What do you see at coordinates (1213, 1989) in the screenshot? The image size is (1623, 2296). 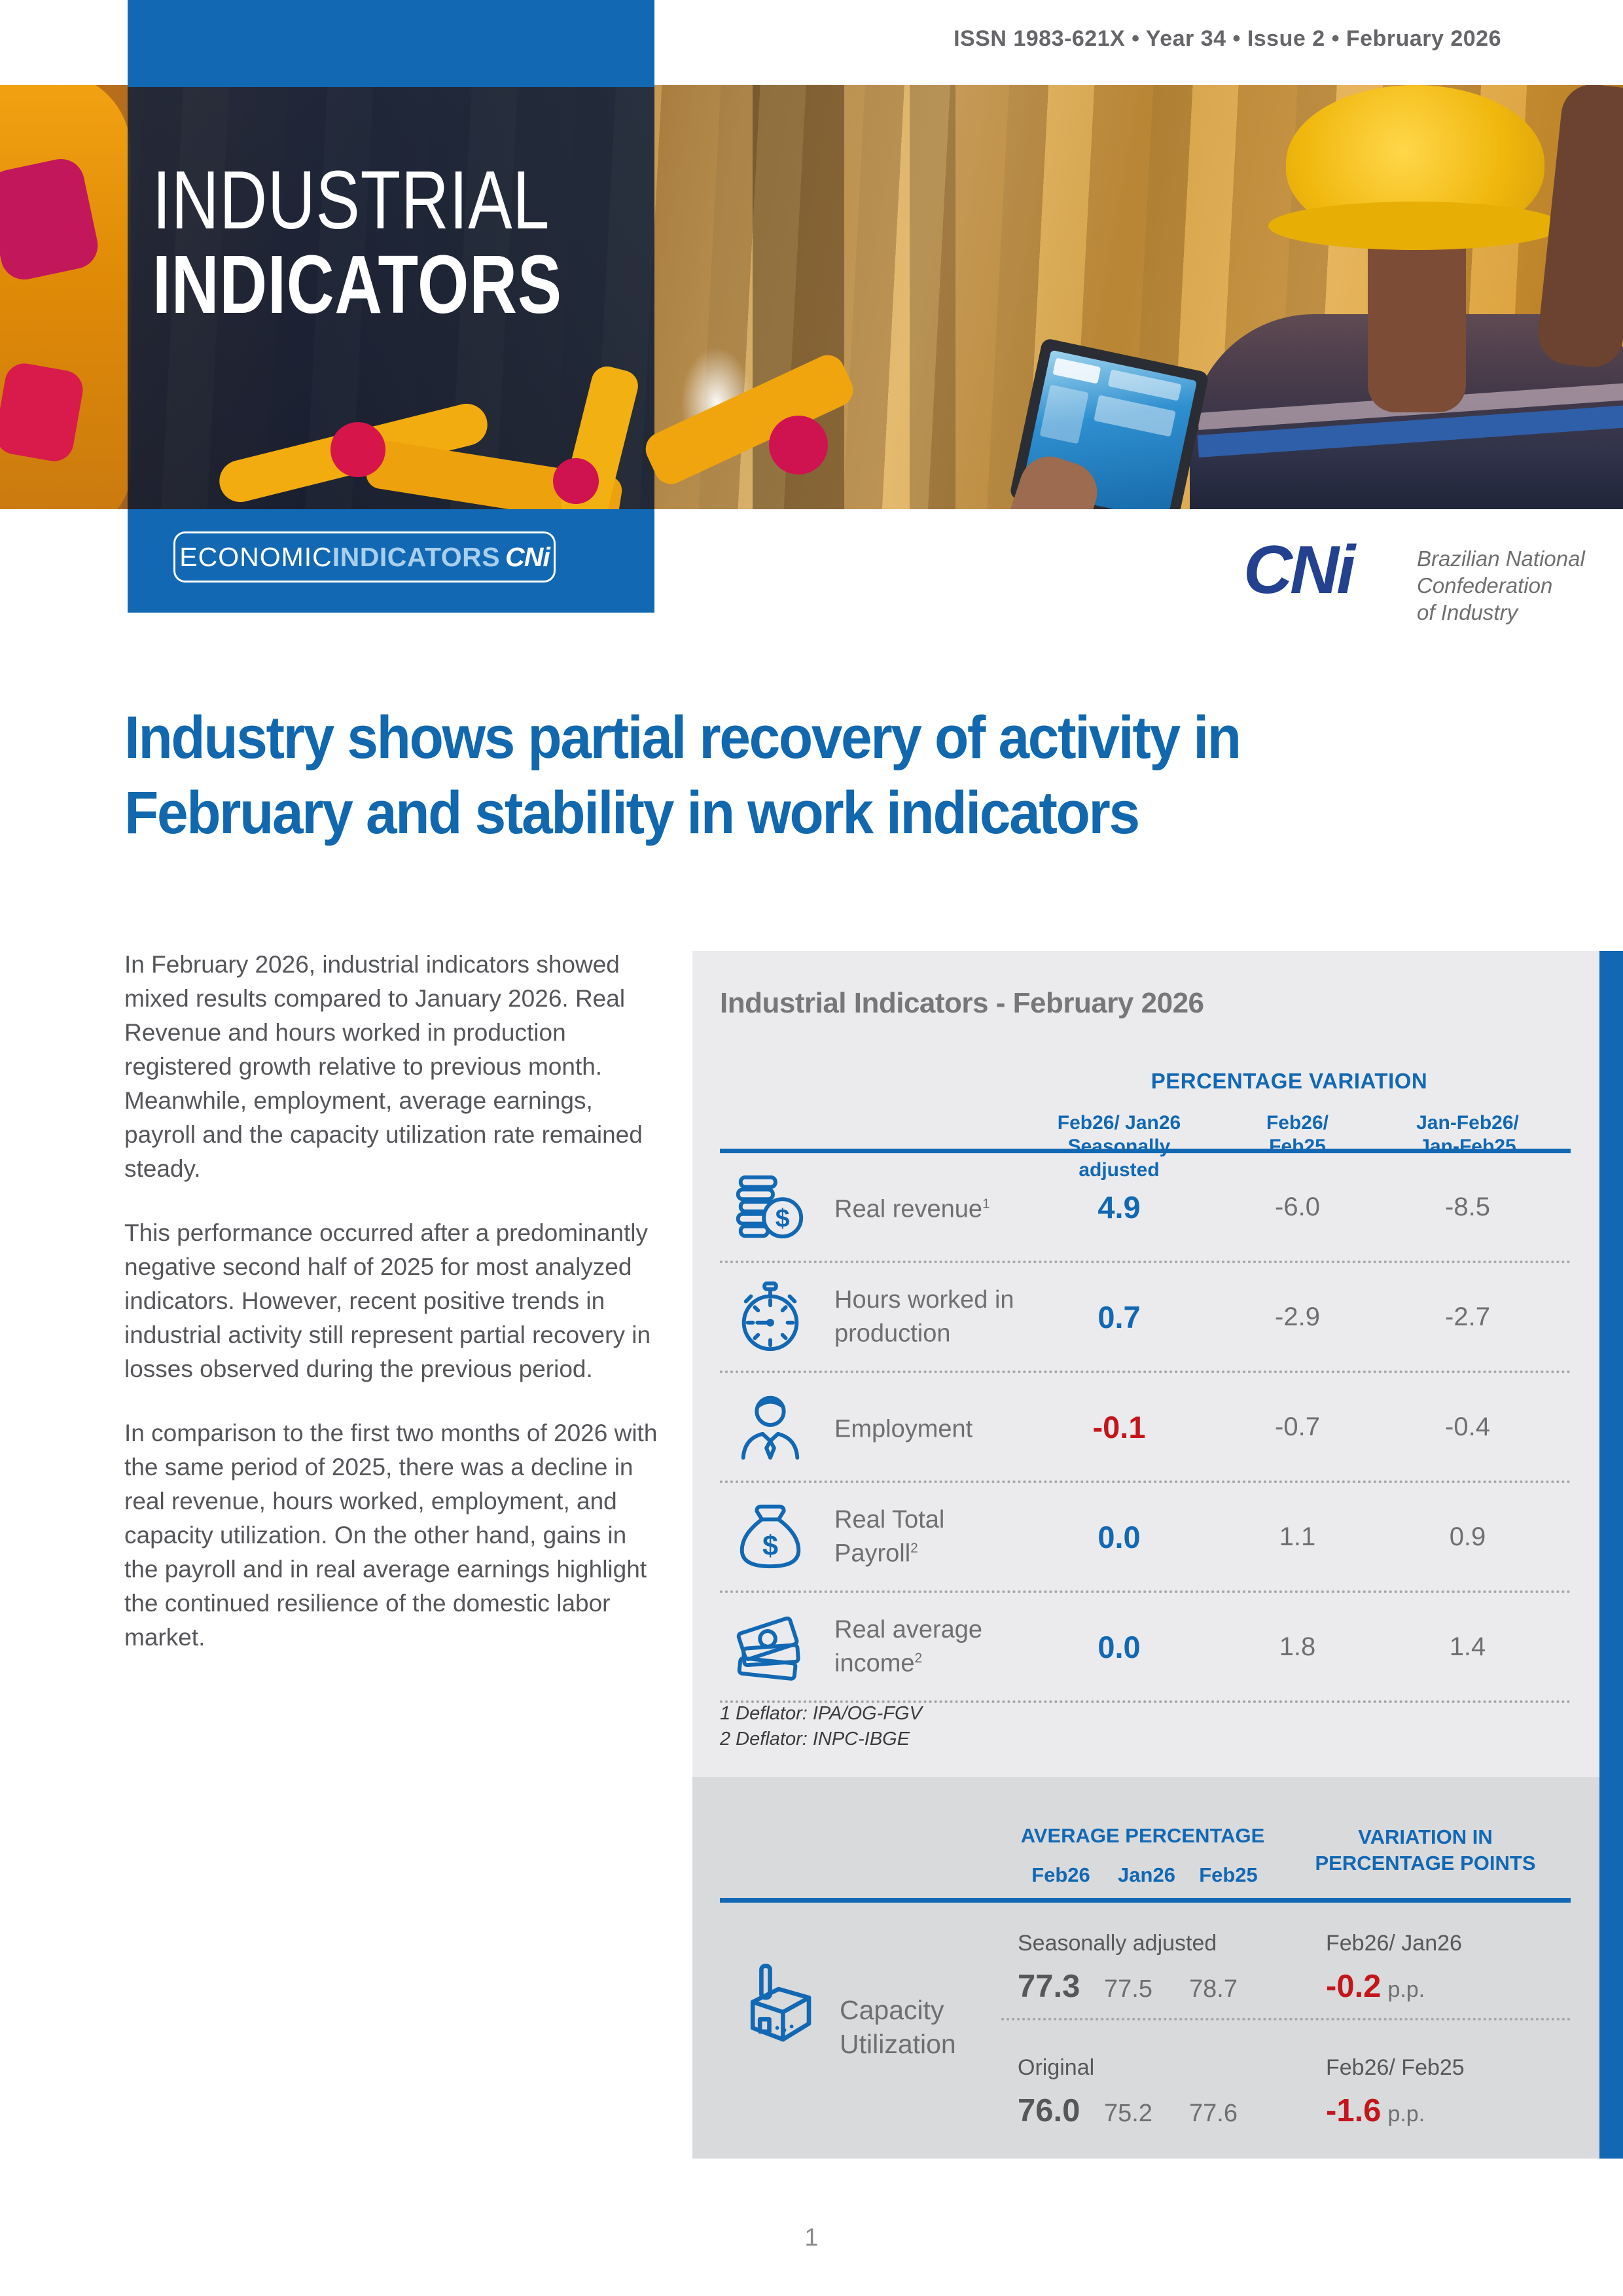 I see `capacity-value-feb25: 78.7` at bounding box center [1213, 1989].